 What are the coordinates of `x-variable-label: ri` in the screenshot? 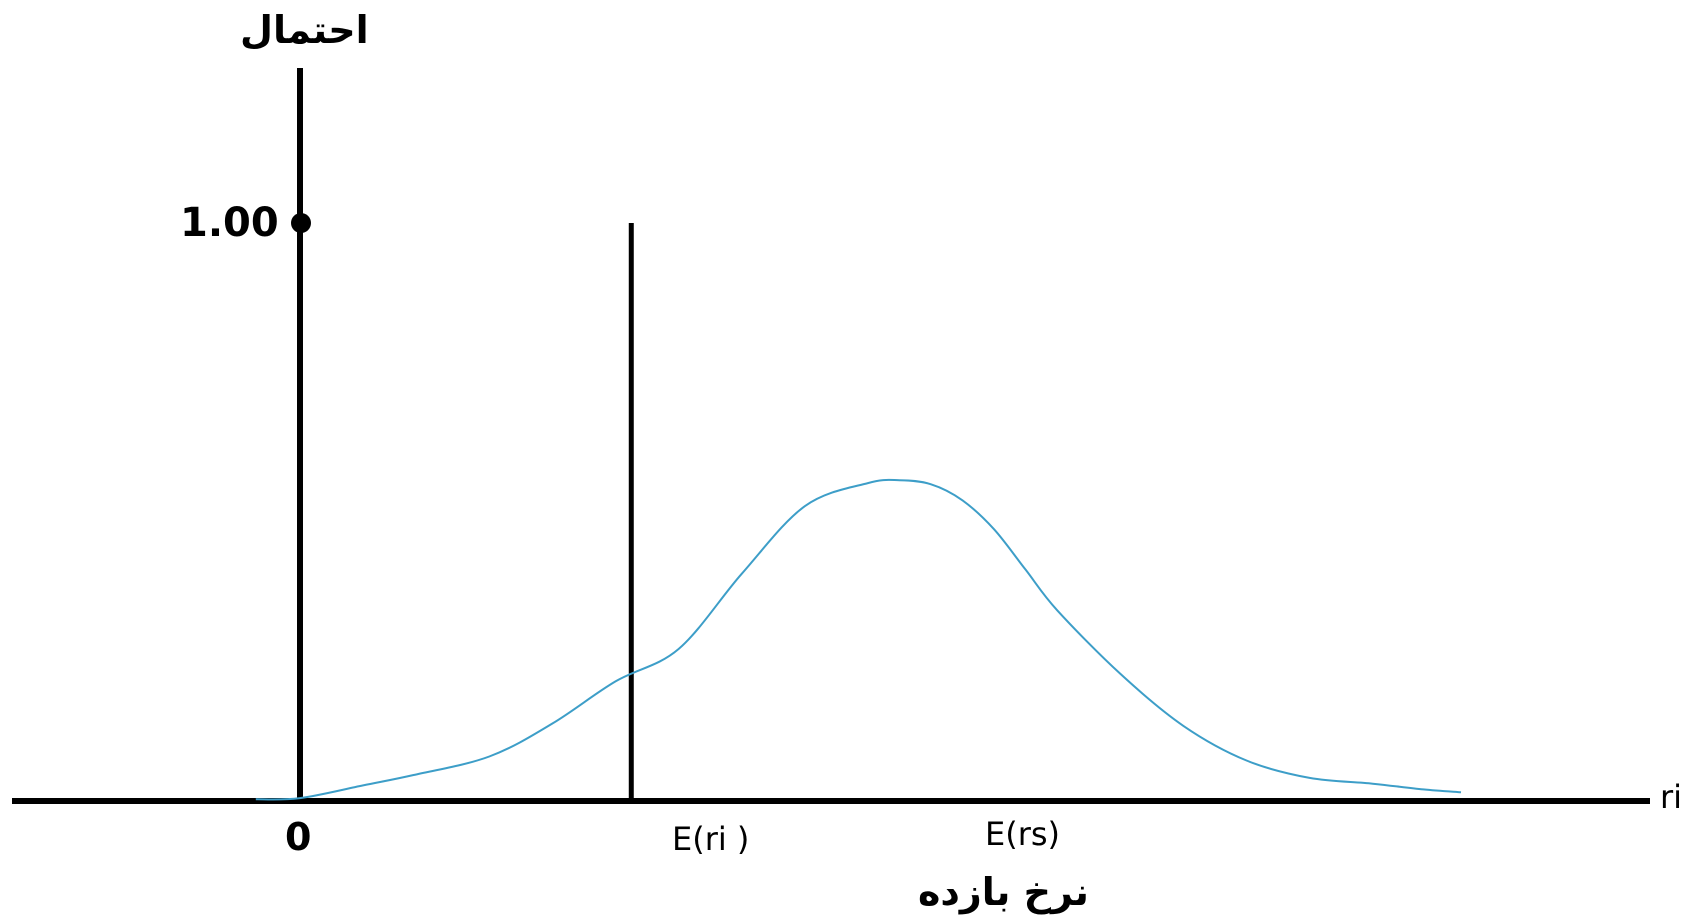 It's located at (1671, 797).